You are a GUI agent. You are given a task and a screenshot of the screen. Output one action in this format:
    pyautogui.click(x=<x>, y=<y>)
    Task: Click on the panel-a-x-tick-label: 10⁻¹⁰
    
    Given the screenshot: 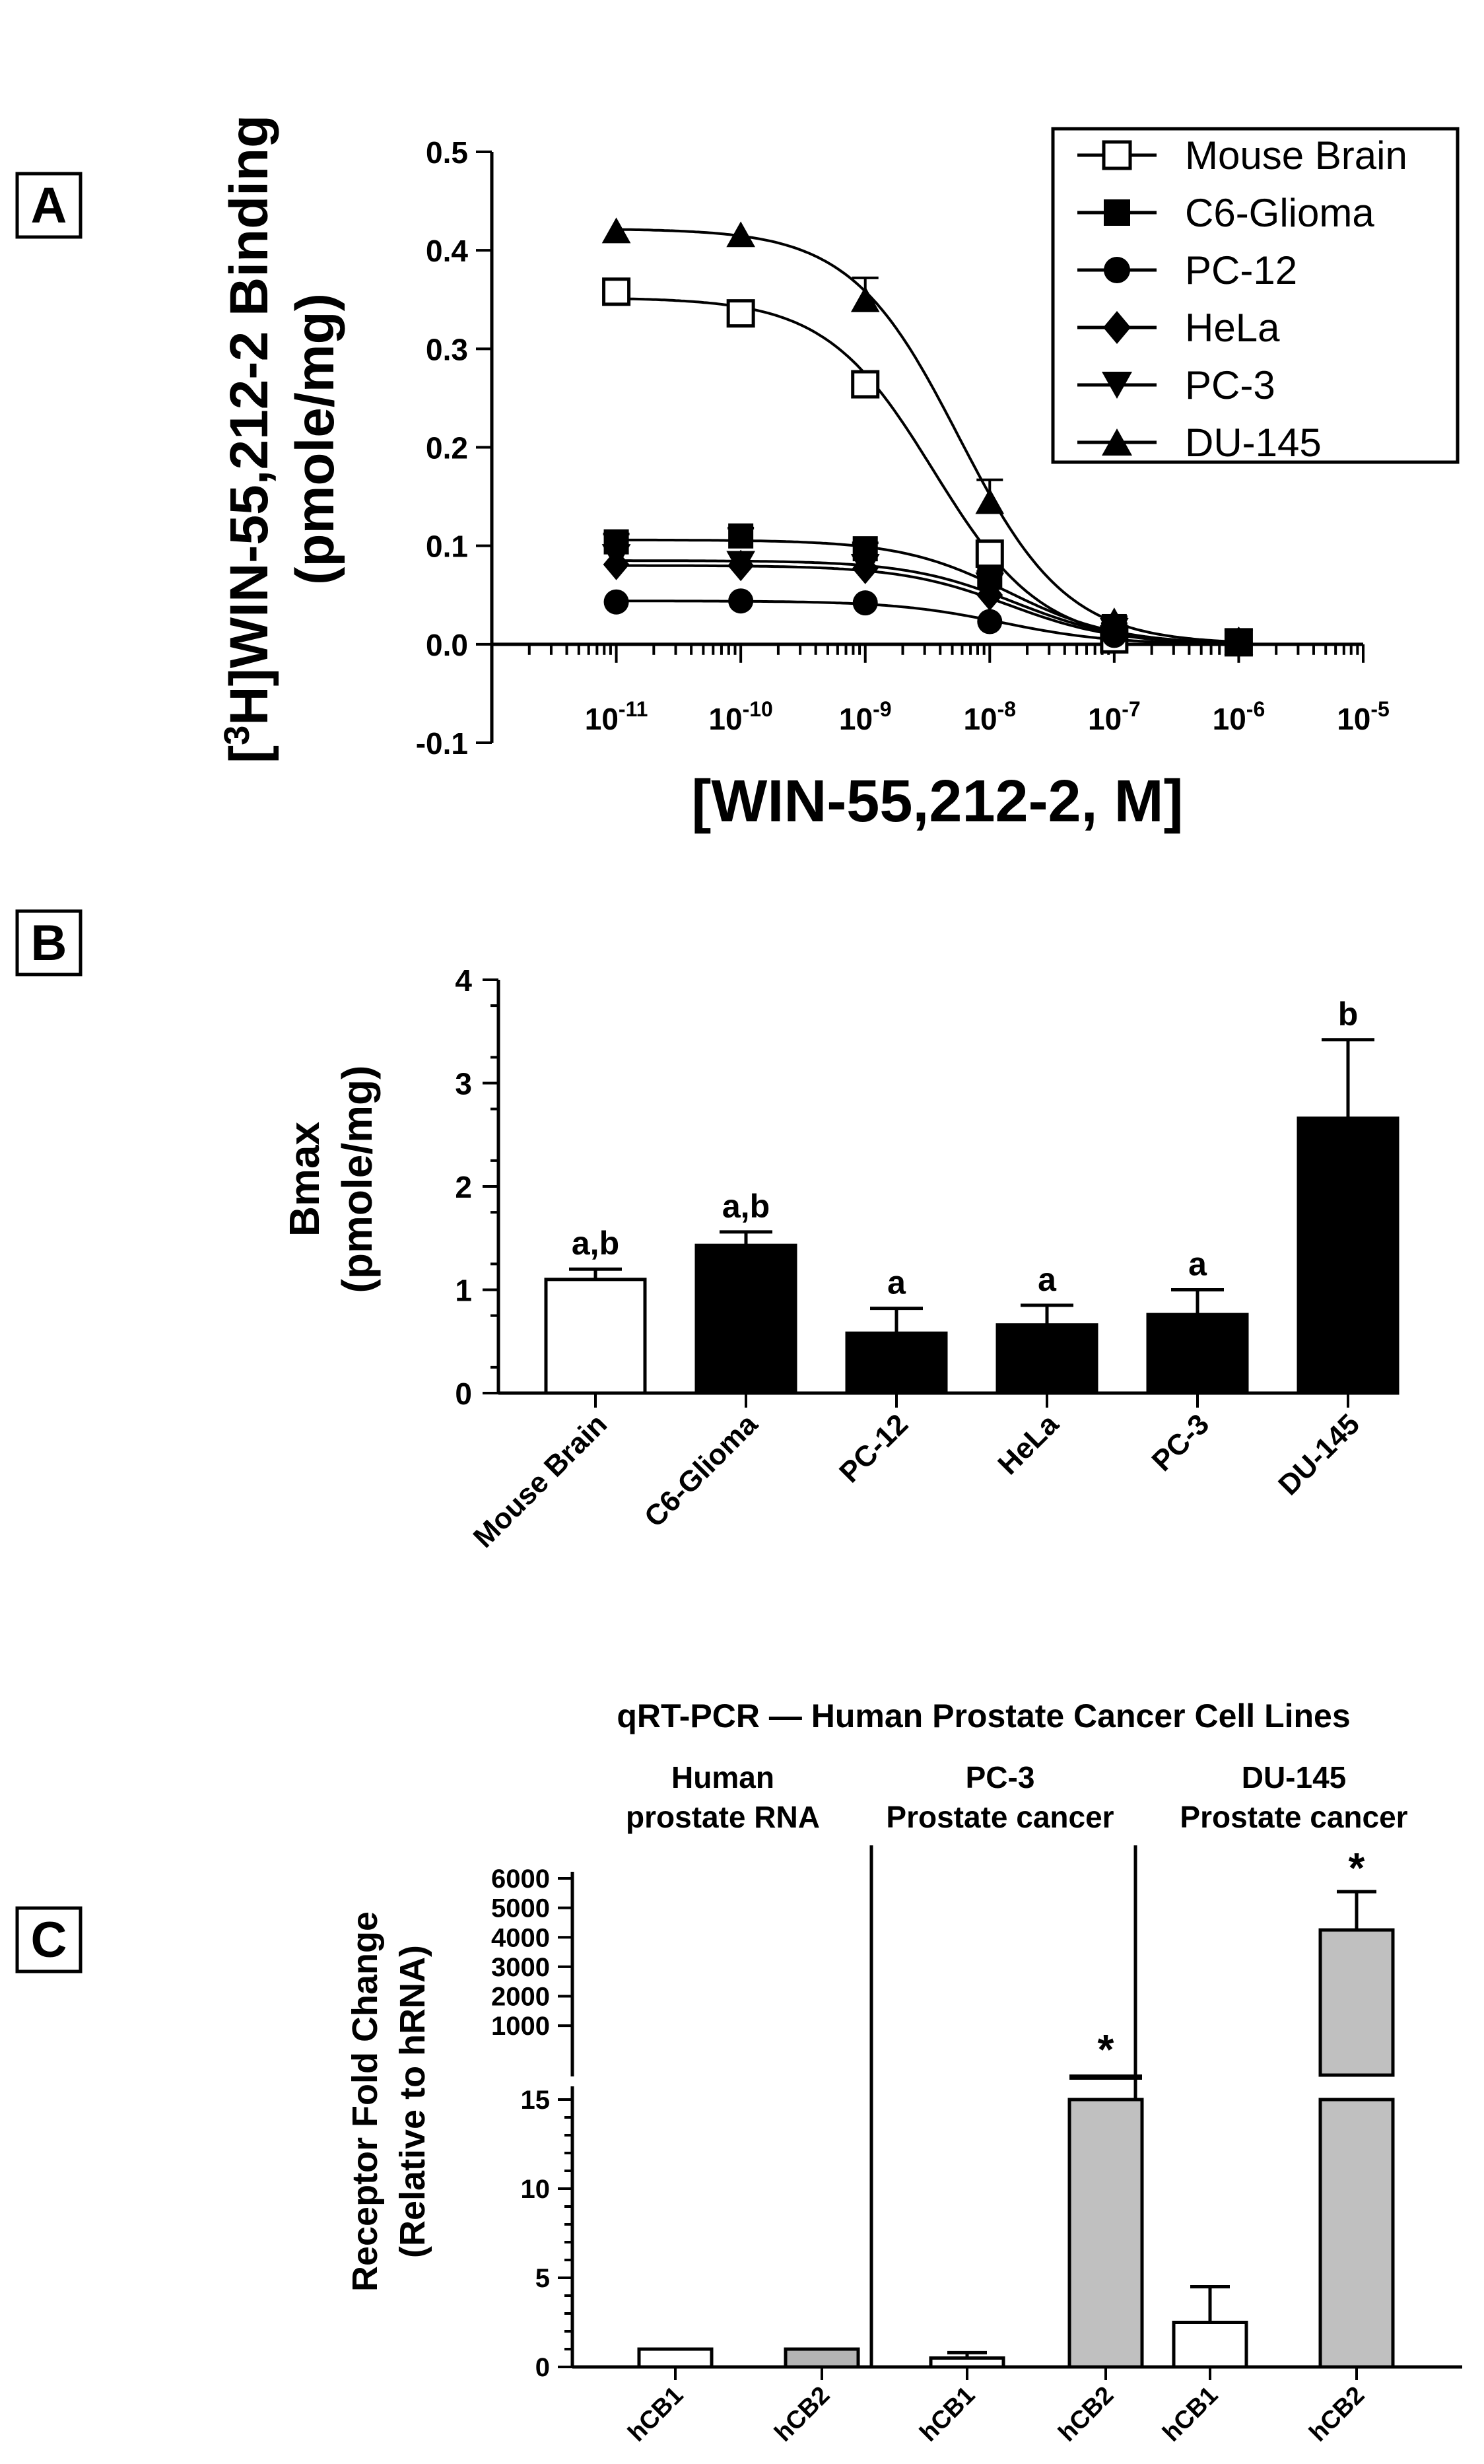 What is the action you would take?
    pyautogui.click(x=740, y=716)
    